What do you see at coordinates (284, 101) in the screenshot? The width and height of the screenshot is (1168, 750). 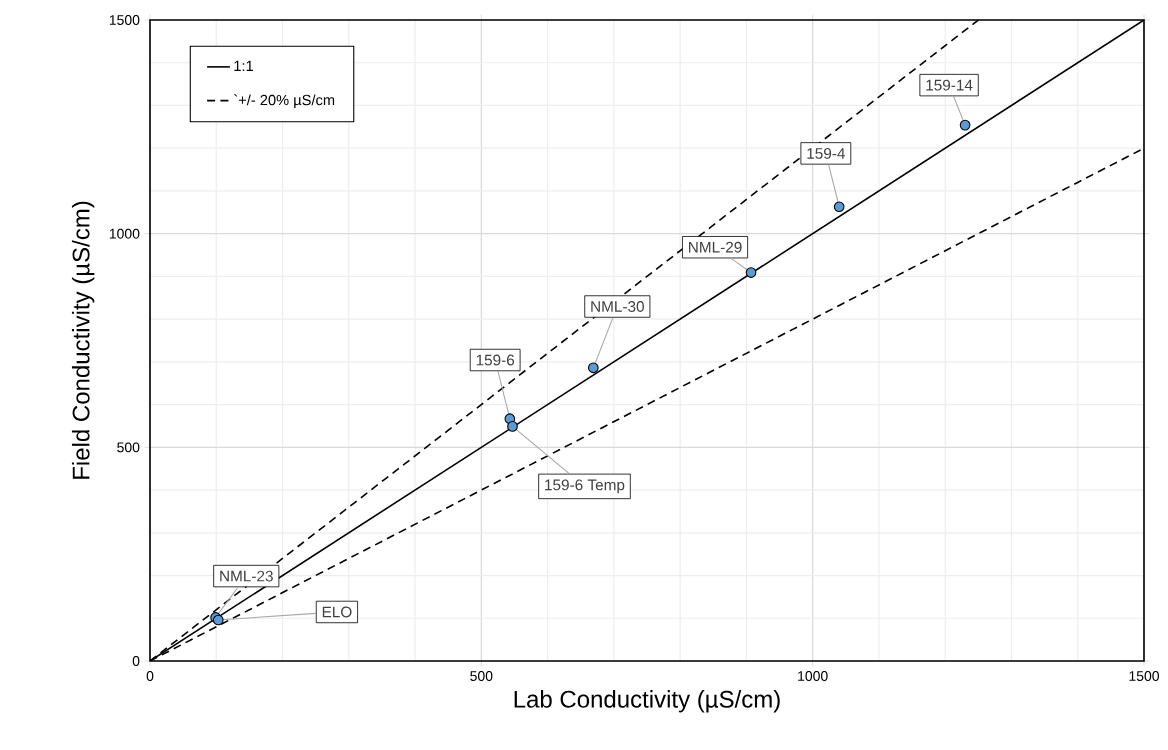 I see `legend-label: `+/- 20% µS/cm` at bounding box center [284, 101].